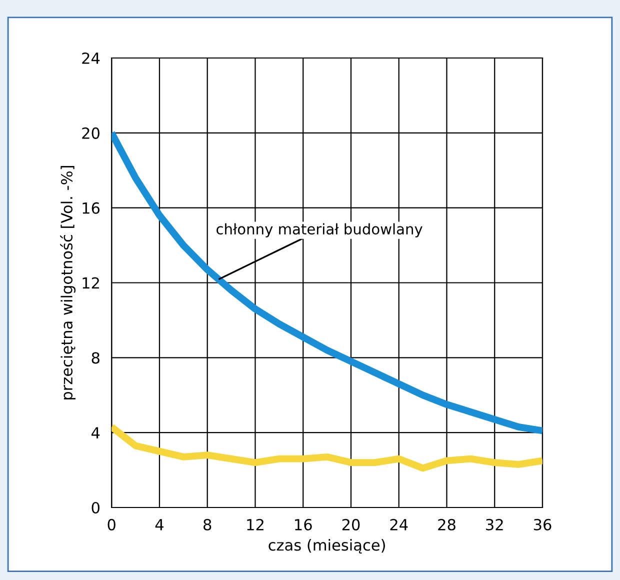  What do you see at coordinates (543, 524) in the screenshot?
I see `x-tick-label: 36` at bounding box center [543, 524].